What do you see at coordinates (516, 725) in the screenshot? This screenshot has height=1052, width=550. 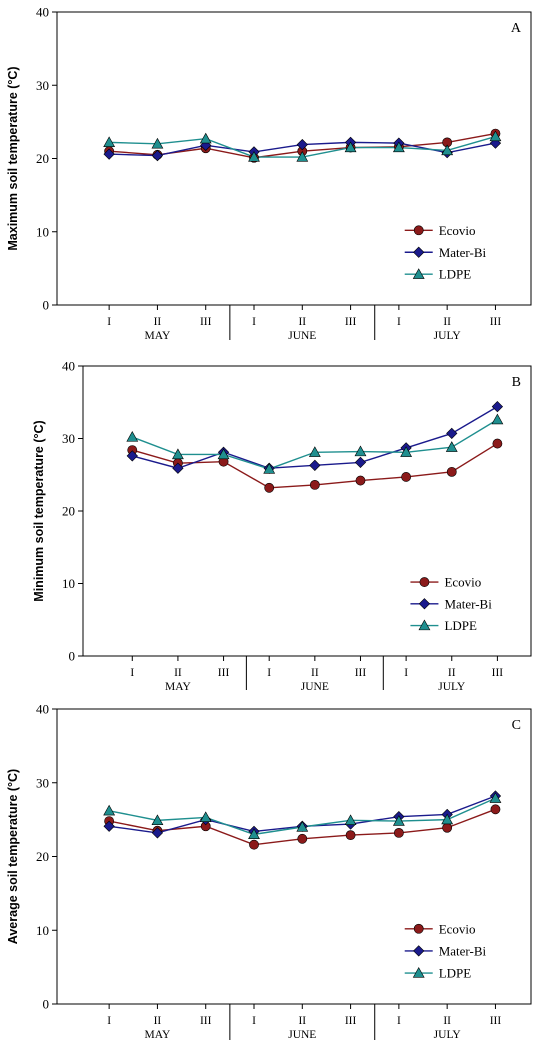 I see `panel-letter: C` at bounding box center [516, 725].